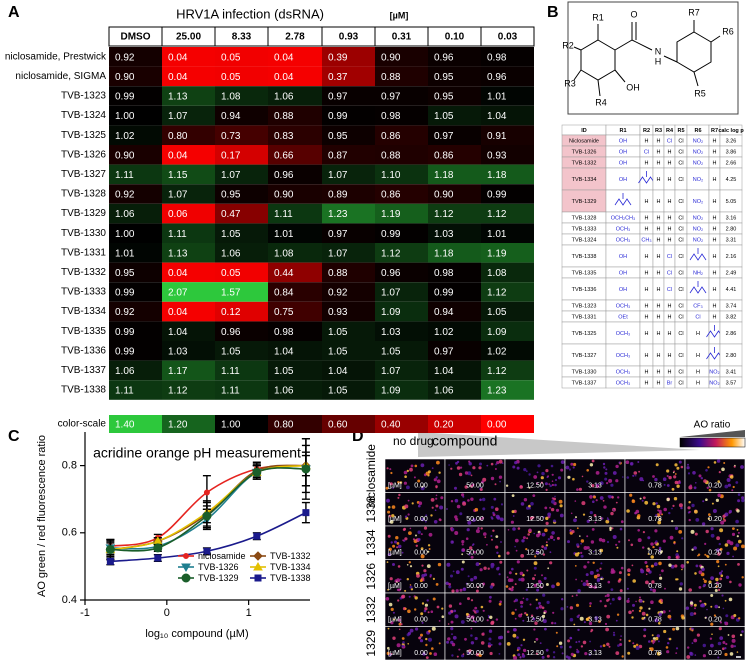  Describe the element at coordinates (125, 351) in the screenshot. I see `cell-value: 0.99` at that location.